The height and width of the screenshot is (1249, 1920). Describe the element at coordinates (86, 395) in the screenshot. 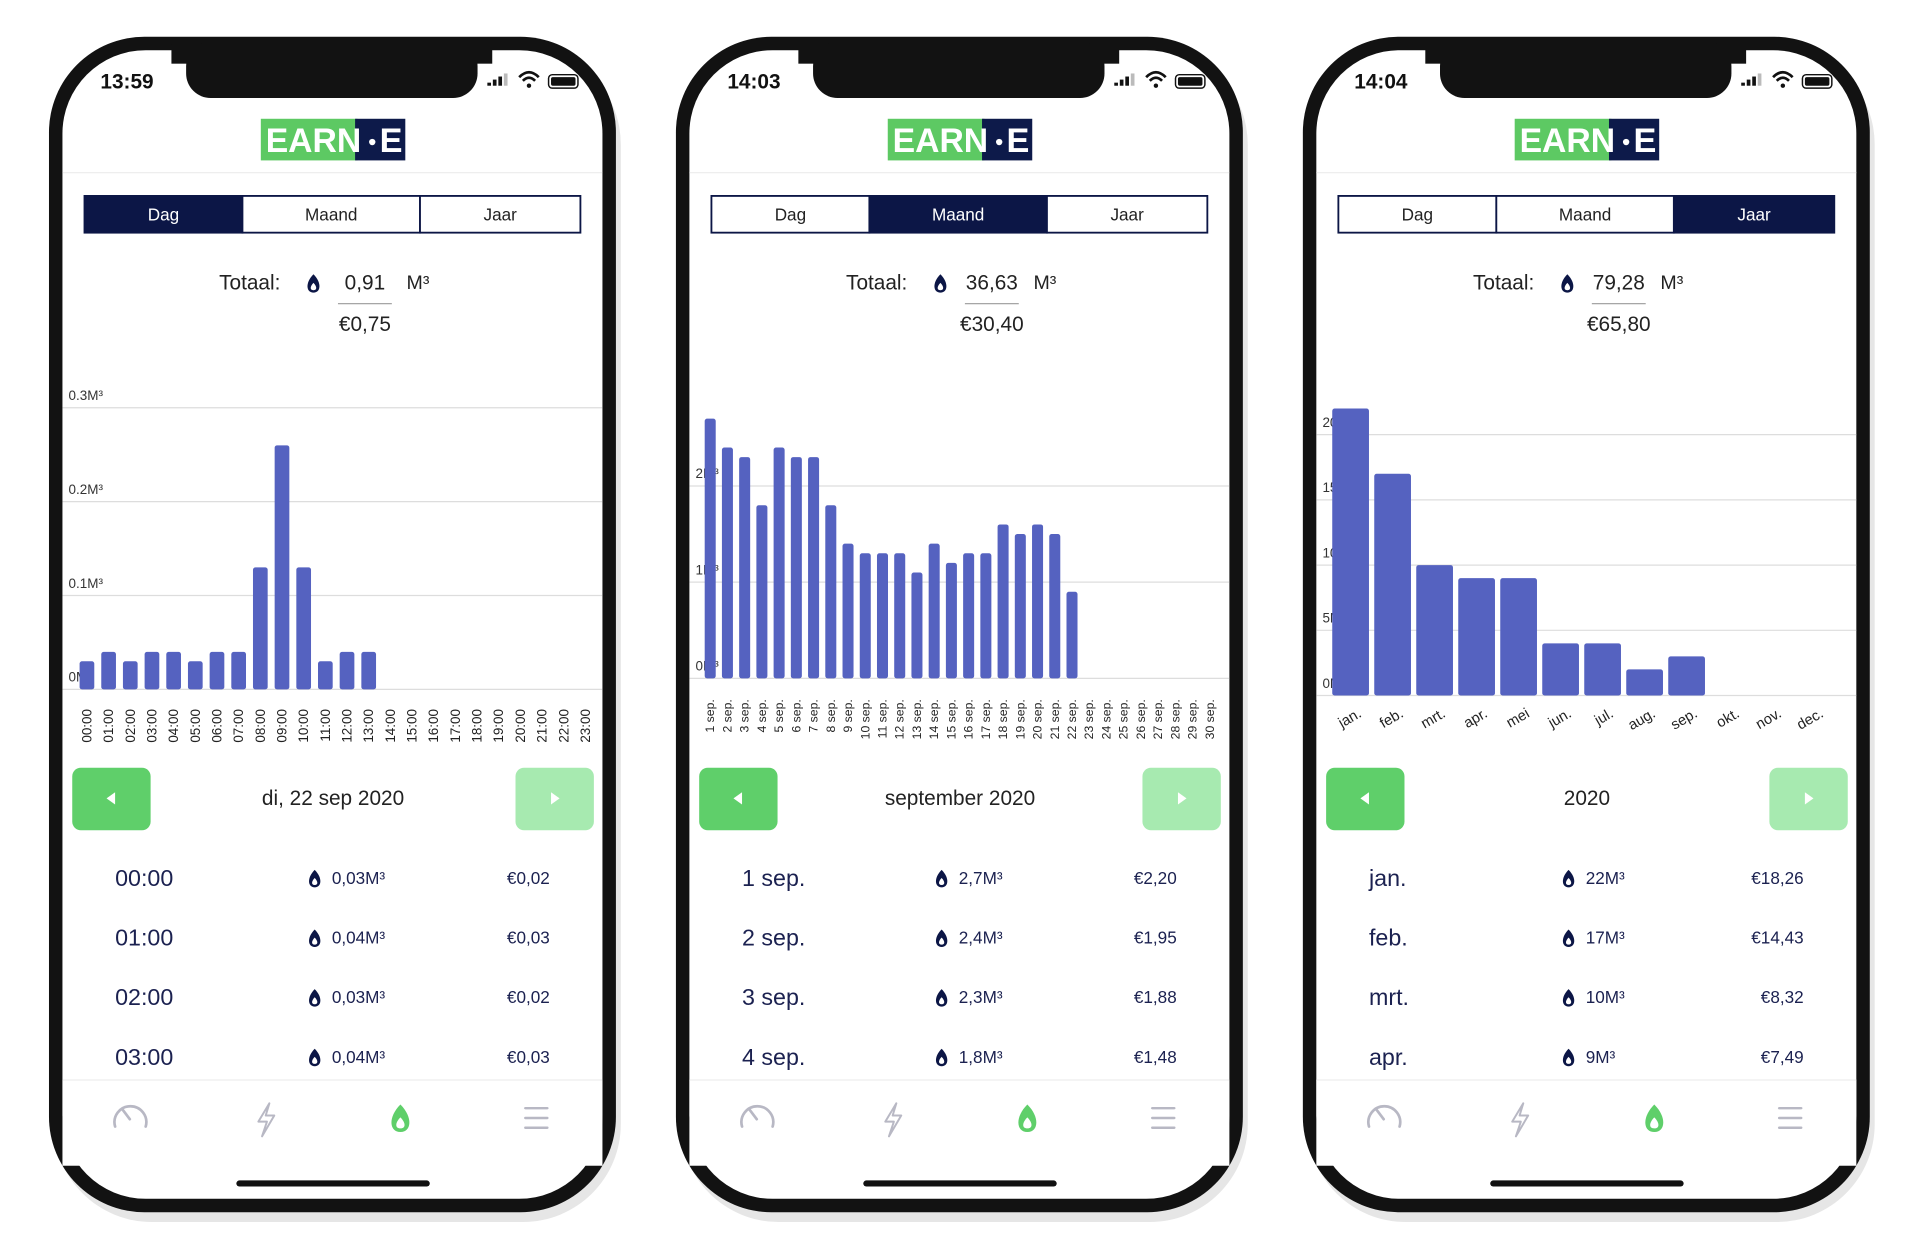

I see `y-tick-label: 0.3M³` at that location.